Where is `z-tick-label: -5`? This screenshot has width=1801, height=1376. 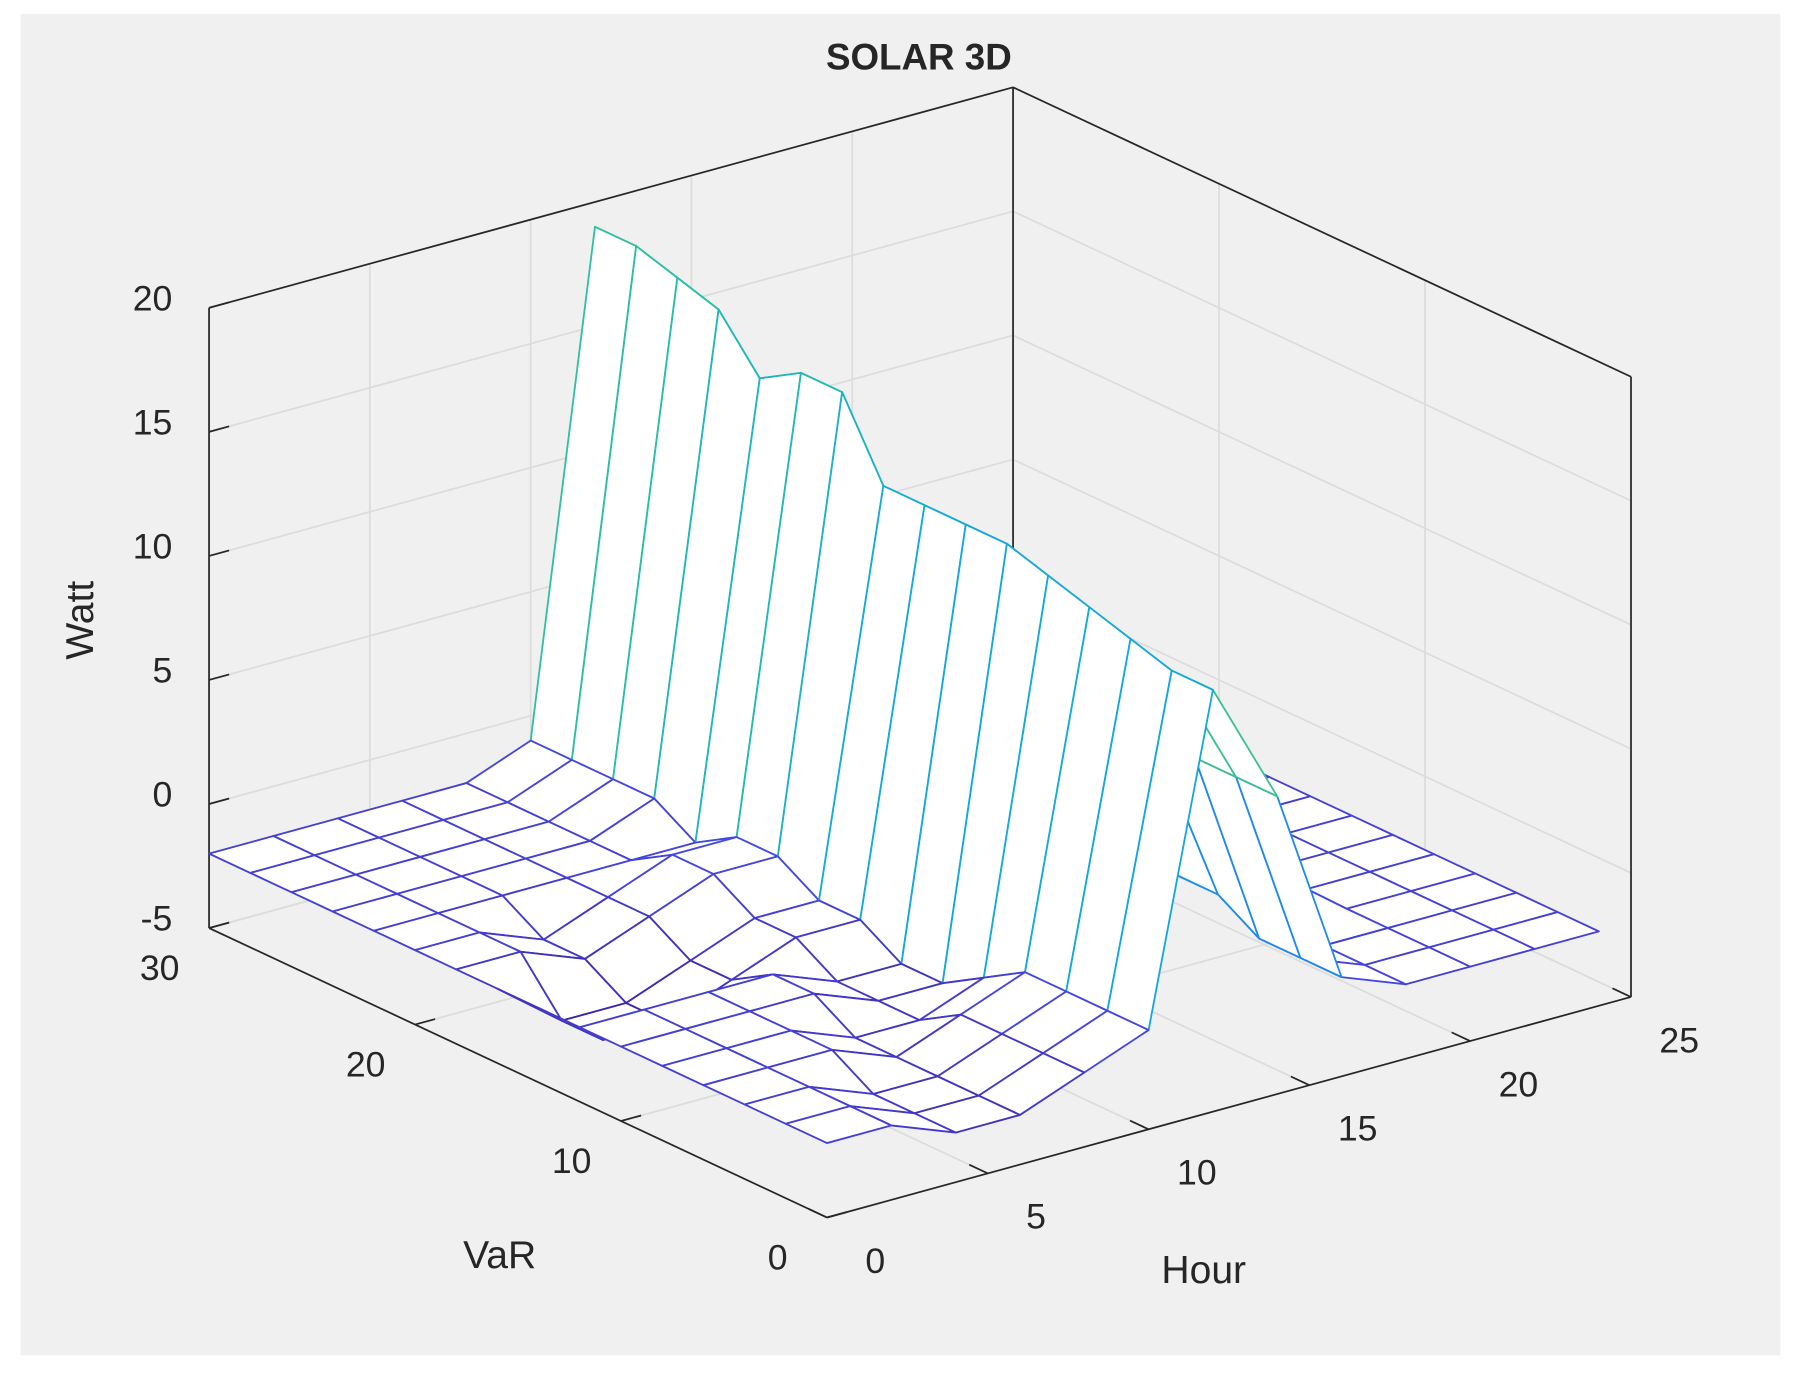
z-tick-label: -5 is located at coordinates (157, 919).